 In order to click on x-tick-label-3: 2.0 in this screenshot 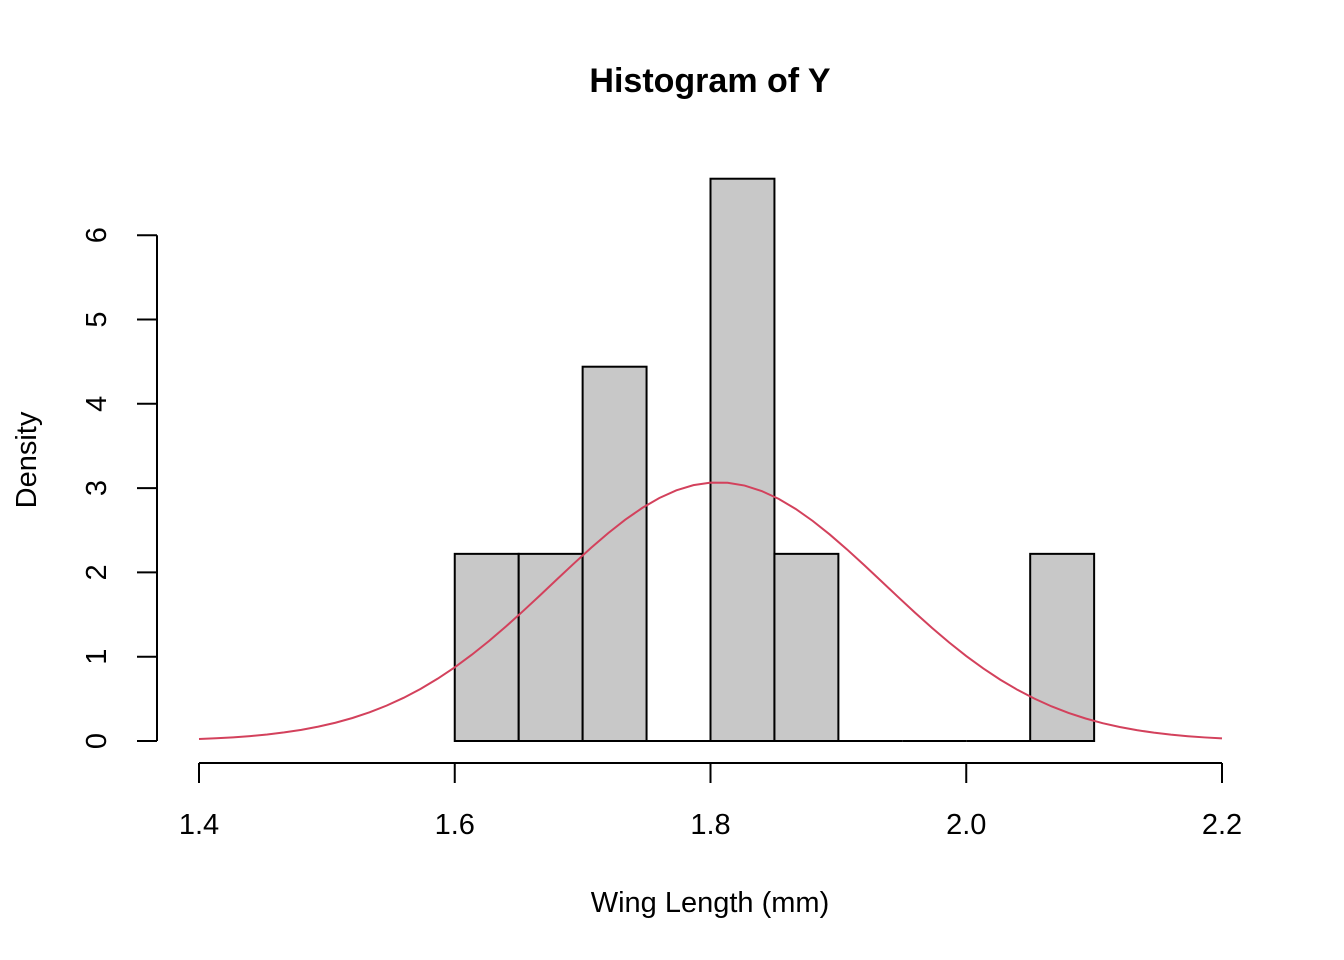, I will do `click(966, 825)`.